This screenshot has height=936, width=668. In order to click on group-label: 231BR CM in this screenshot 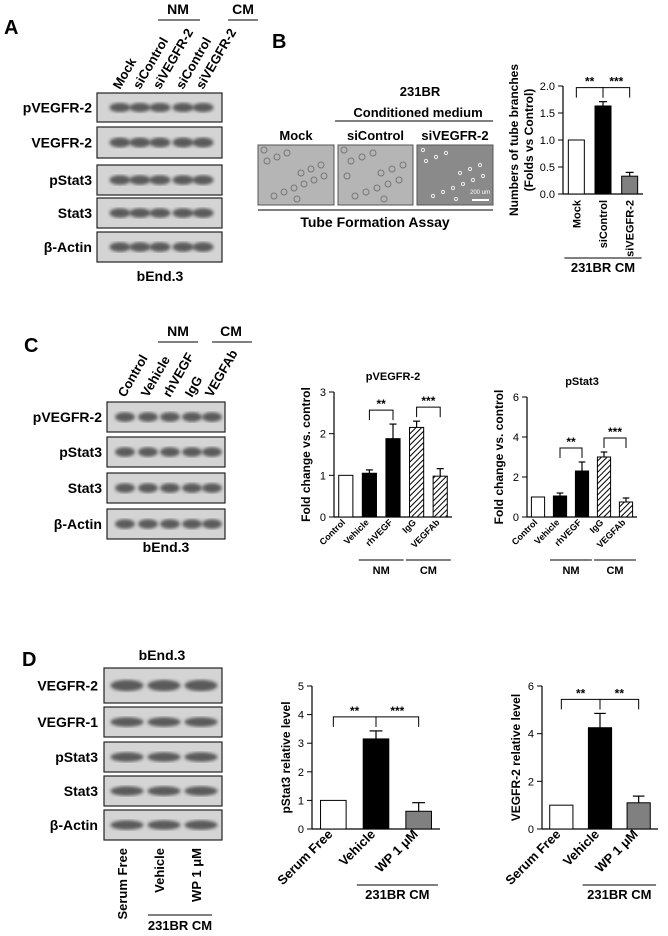, I will do `click(180, 925)`.